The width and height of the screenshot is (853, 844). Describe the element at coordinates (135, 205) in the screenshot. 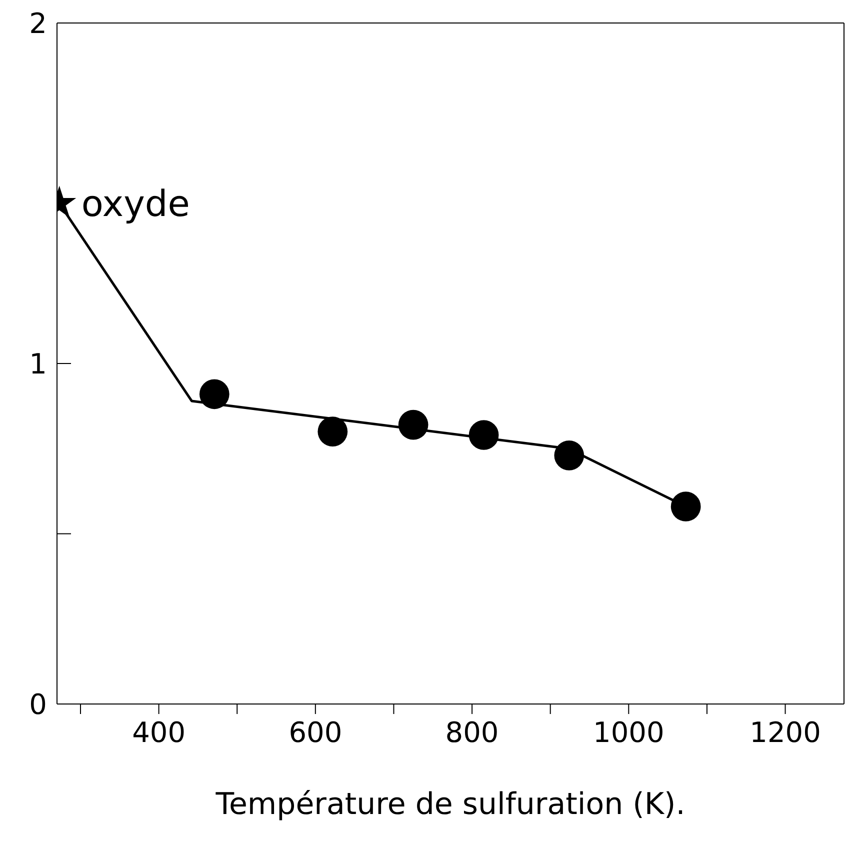

I see `annotation: oxyde` at that location.